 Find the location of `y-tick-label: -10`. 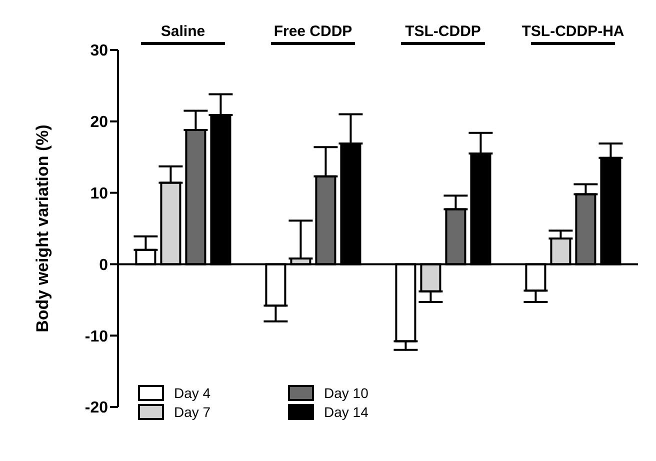

y-tick-label: -10 is located at coordinates (96, 337).